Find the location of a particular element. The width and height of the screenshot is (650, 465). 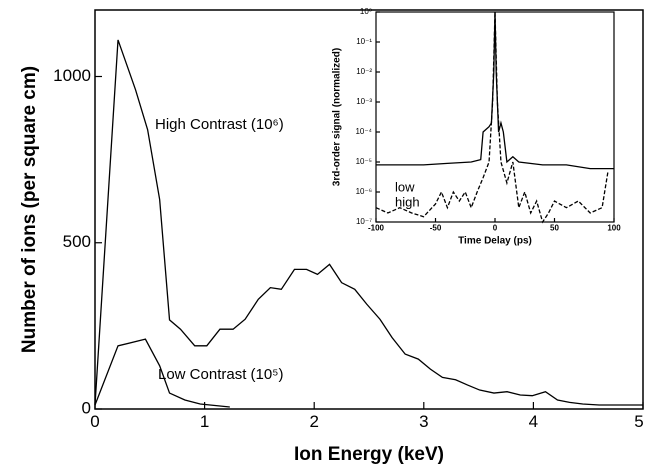

y-tick-label: 10⁰ is located at coordinates (366, 11).